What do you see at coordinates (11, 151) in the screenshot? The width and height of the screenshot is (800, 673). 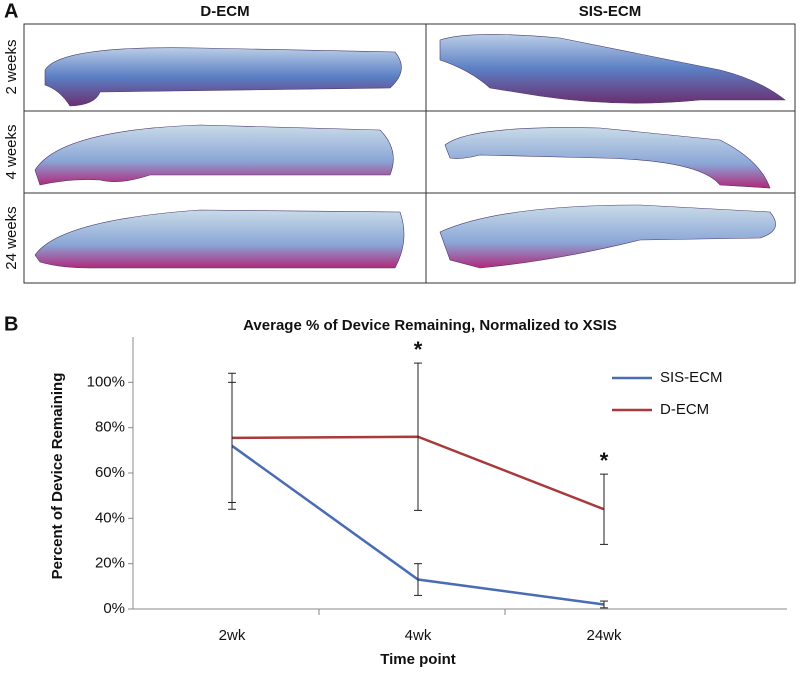 I see `row-label: 4 weeks` at bounding box center [11, 151].